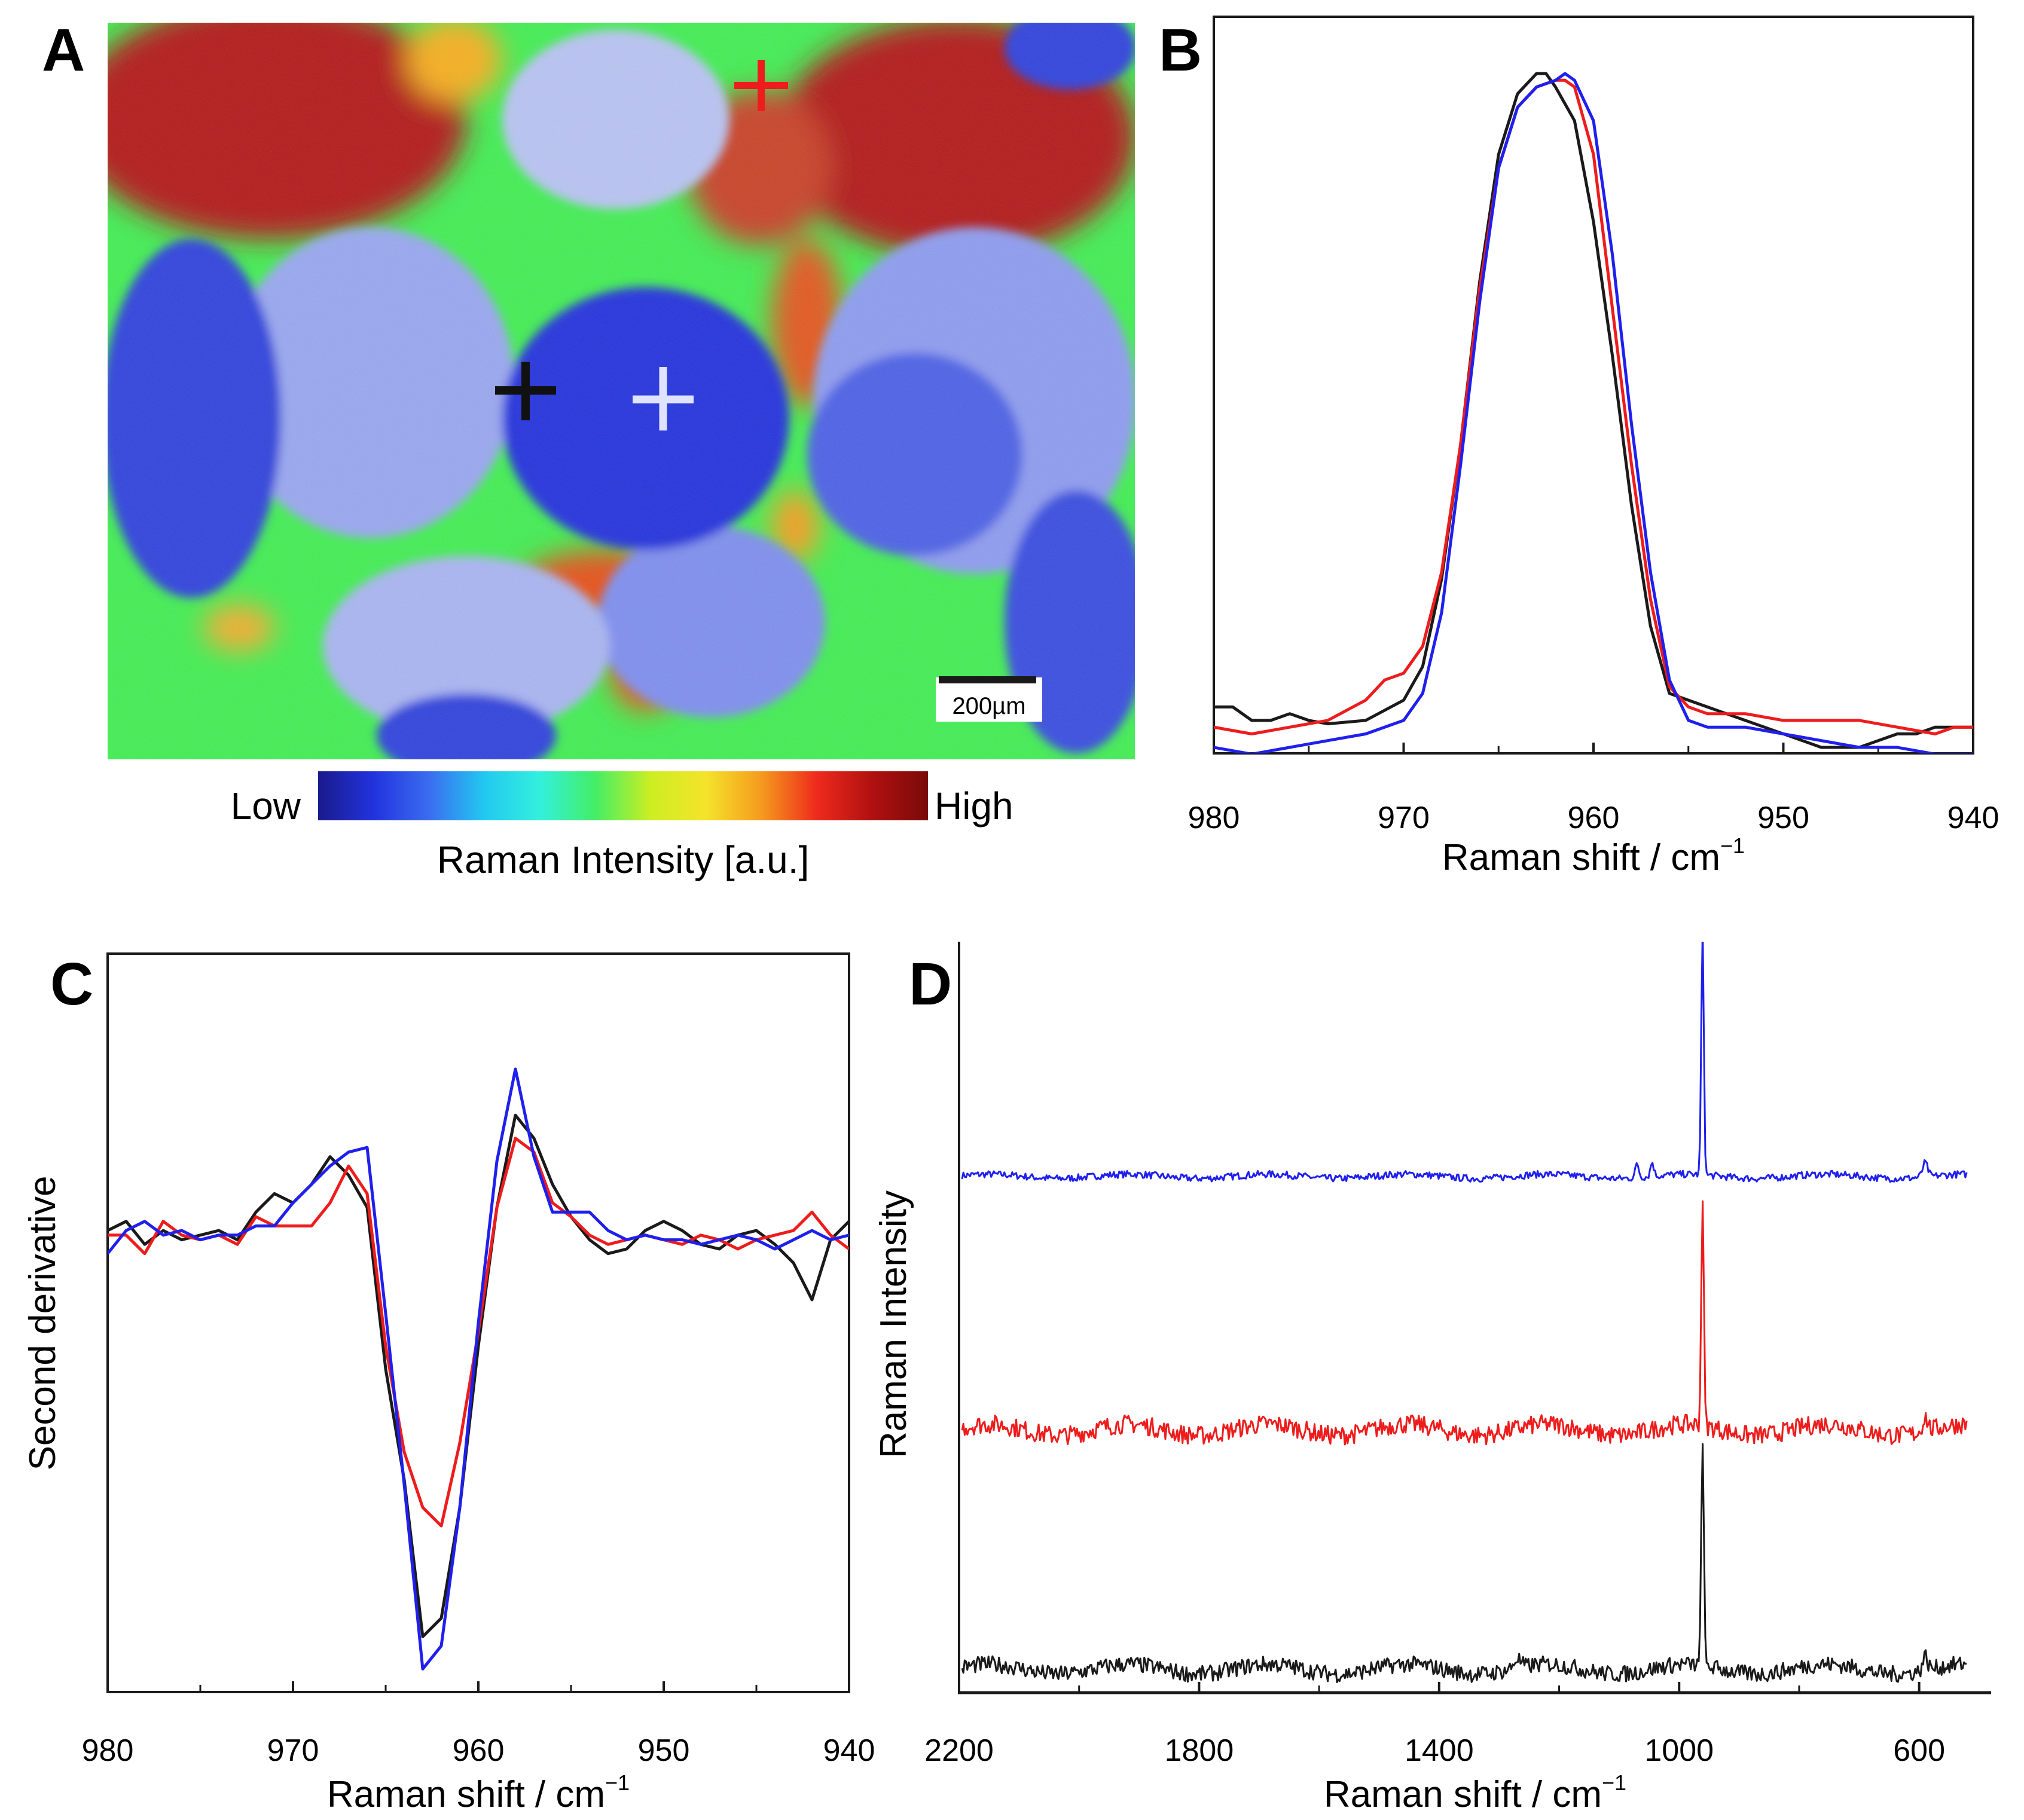 The image size is (2024, 1820). I want to click on panel-d-line-black, so click(1464, 1563).